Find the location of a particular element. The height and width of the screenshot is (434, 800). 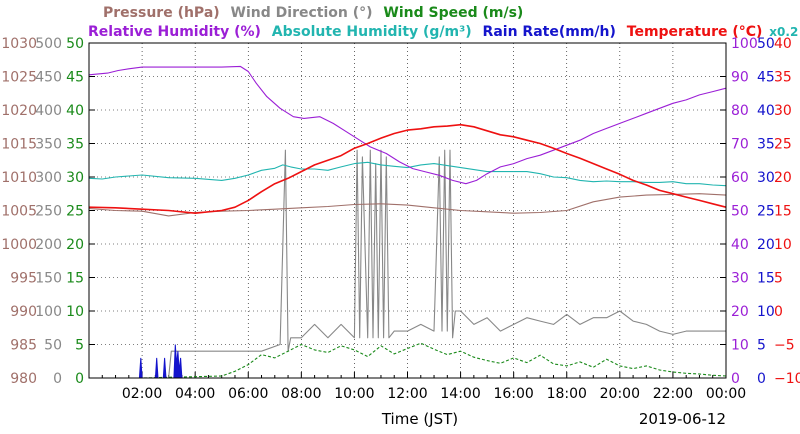

y-tick-label-wind-direction: 150 is located at coordinates (48, 279).